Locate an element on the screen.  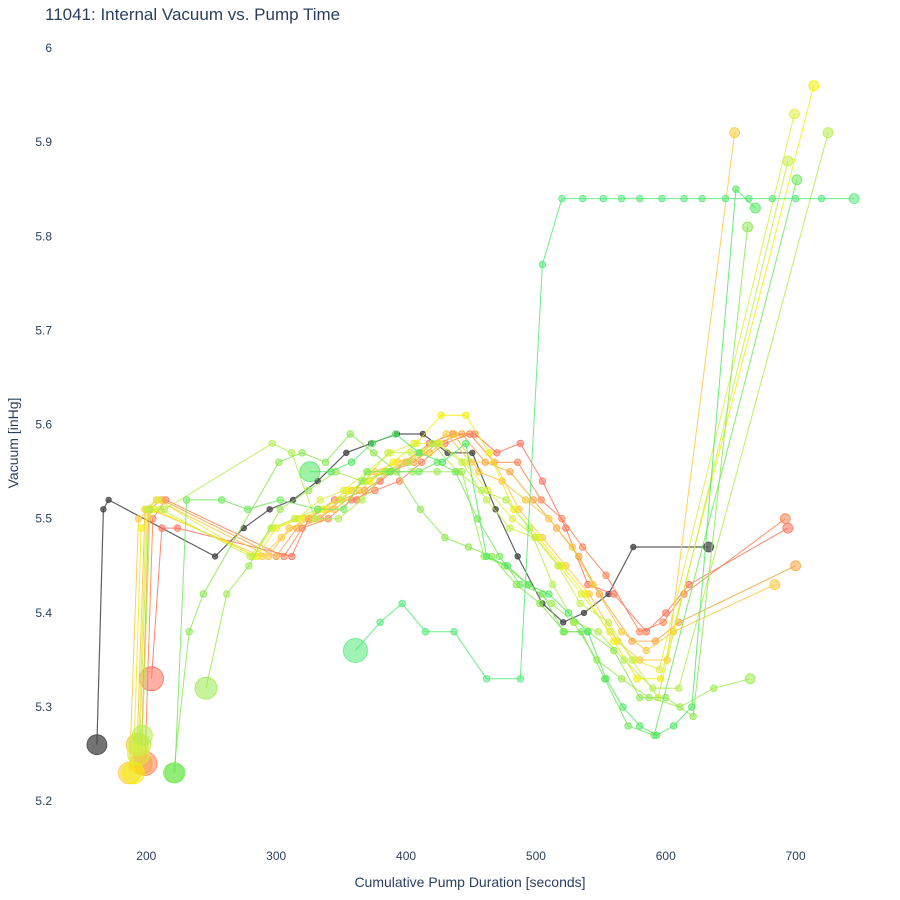
x-axis-title: Cumulative Pump Duration [seconds] is located at coordinates (469, 882).